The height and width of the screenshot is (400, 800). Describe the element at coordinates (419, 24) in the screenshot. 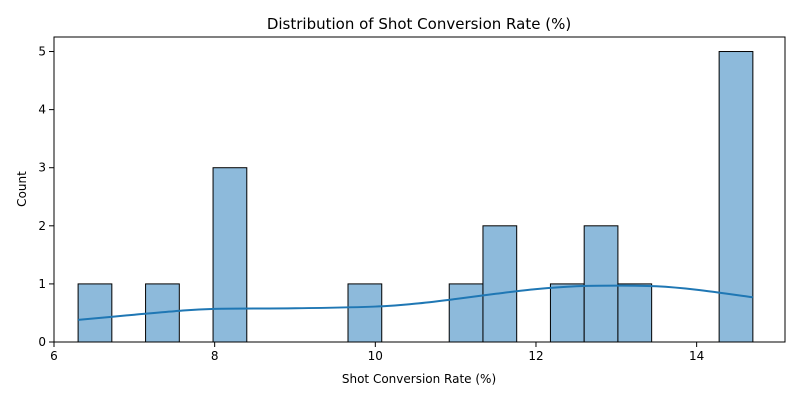

I see `chart-title: Distribution of Shot Conversion Rate (%)` at that location.